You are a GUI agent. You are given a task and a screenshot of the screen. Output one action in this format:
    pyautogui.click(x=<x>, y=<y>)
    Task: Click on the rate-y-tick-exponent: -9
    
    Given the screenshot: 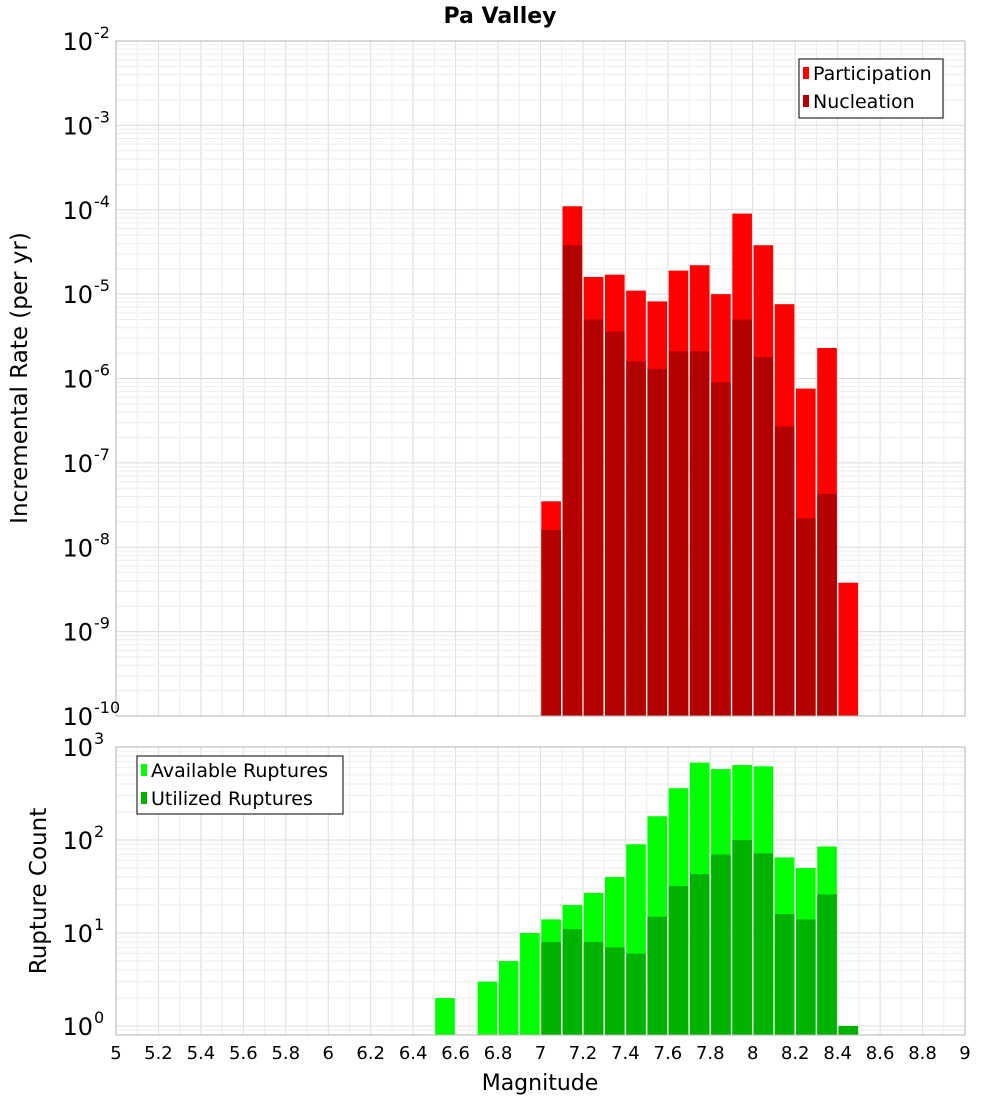 What is the action you would take?
    pyautogui.click(x=102, y=623)
    